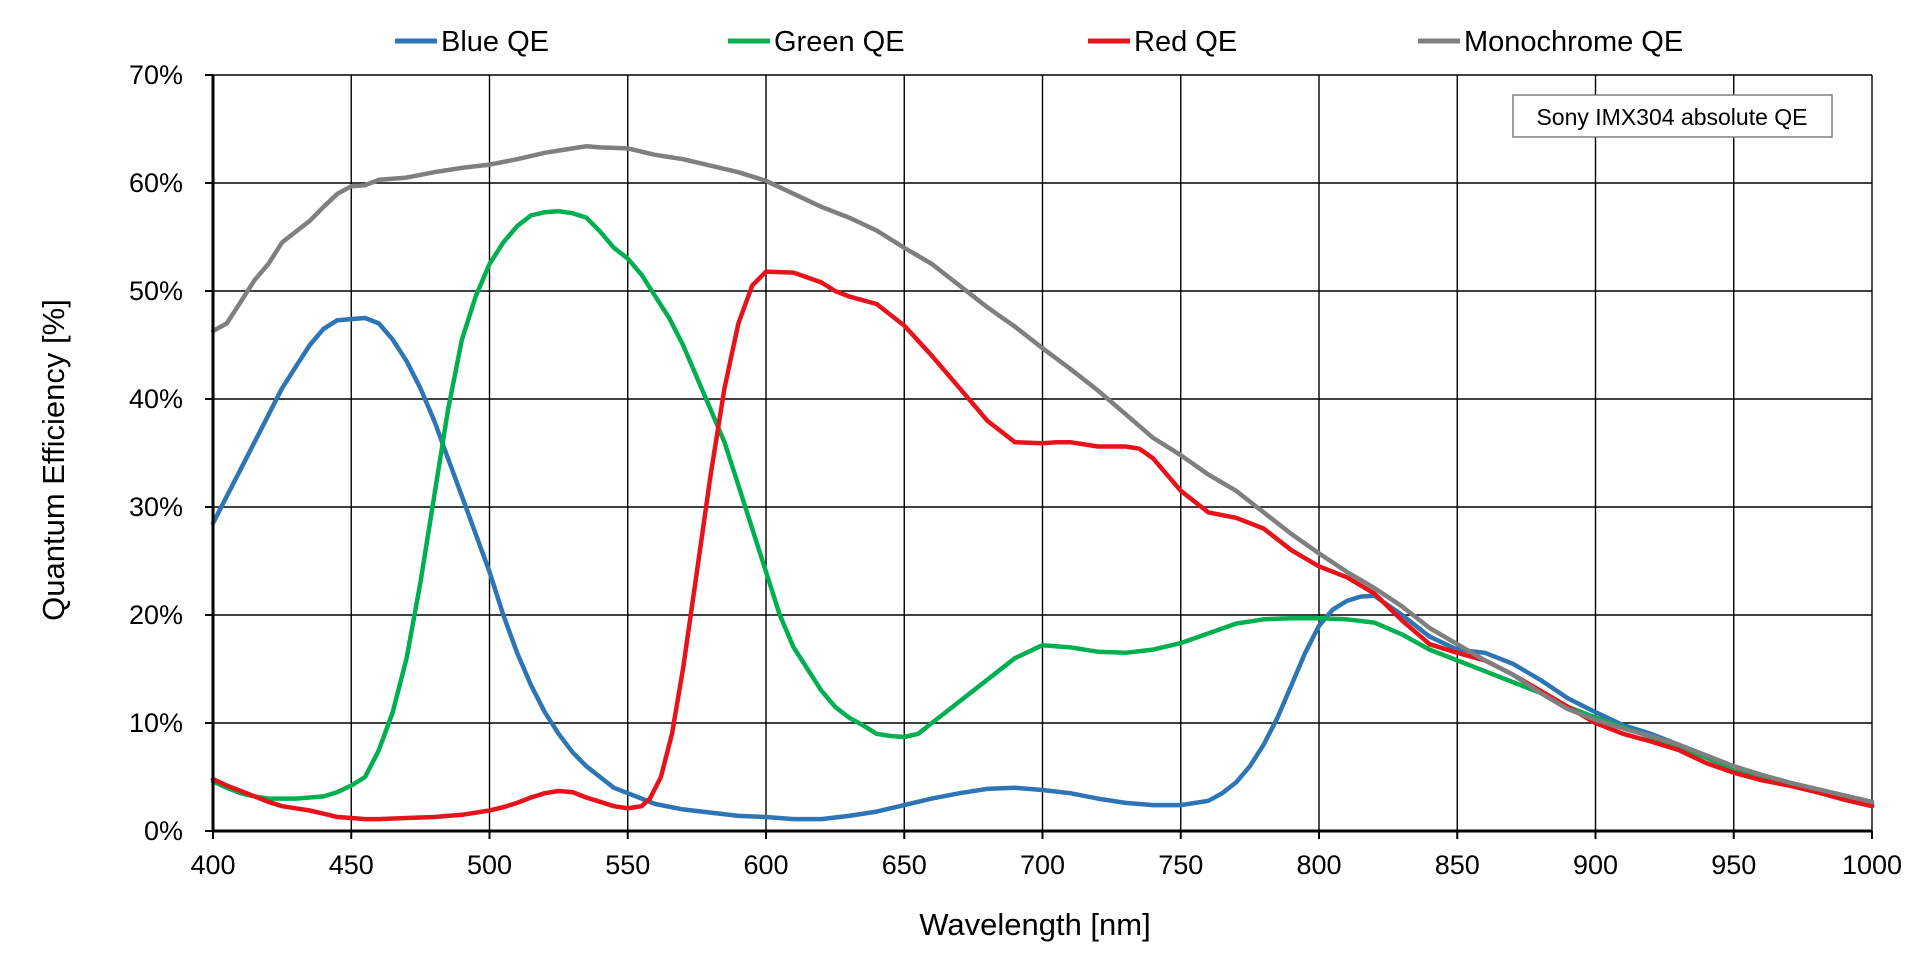  I want to click on legend-item-monochrome-qe: Monochrome QE, so click(1550, 42).